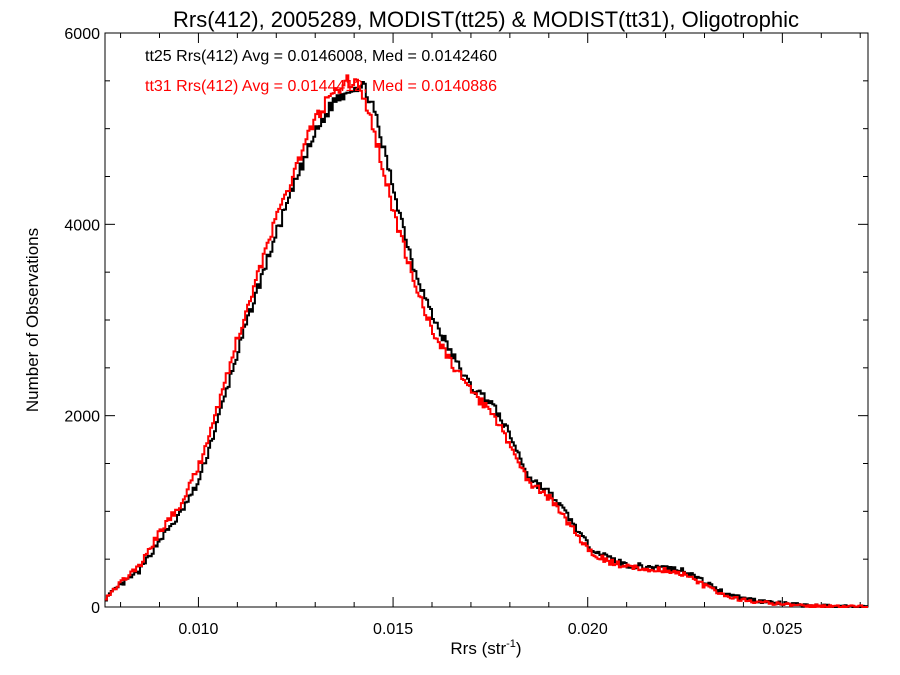  I want to click on y-tick-label: 0, so click(95, 608).